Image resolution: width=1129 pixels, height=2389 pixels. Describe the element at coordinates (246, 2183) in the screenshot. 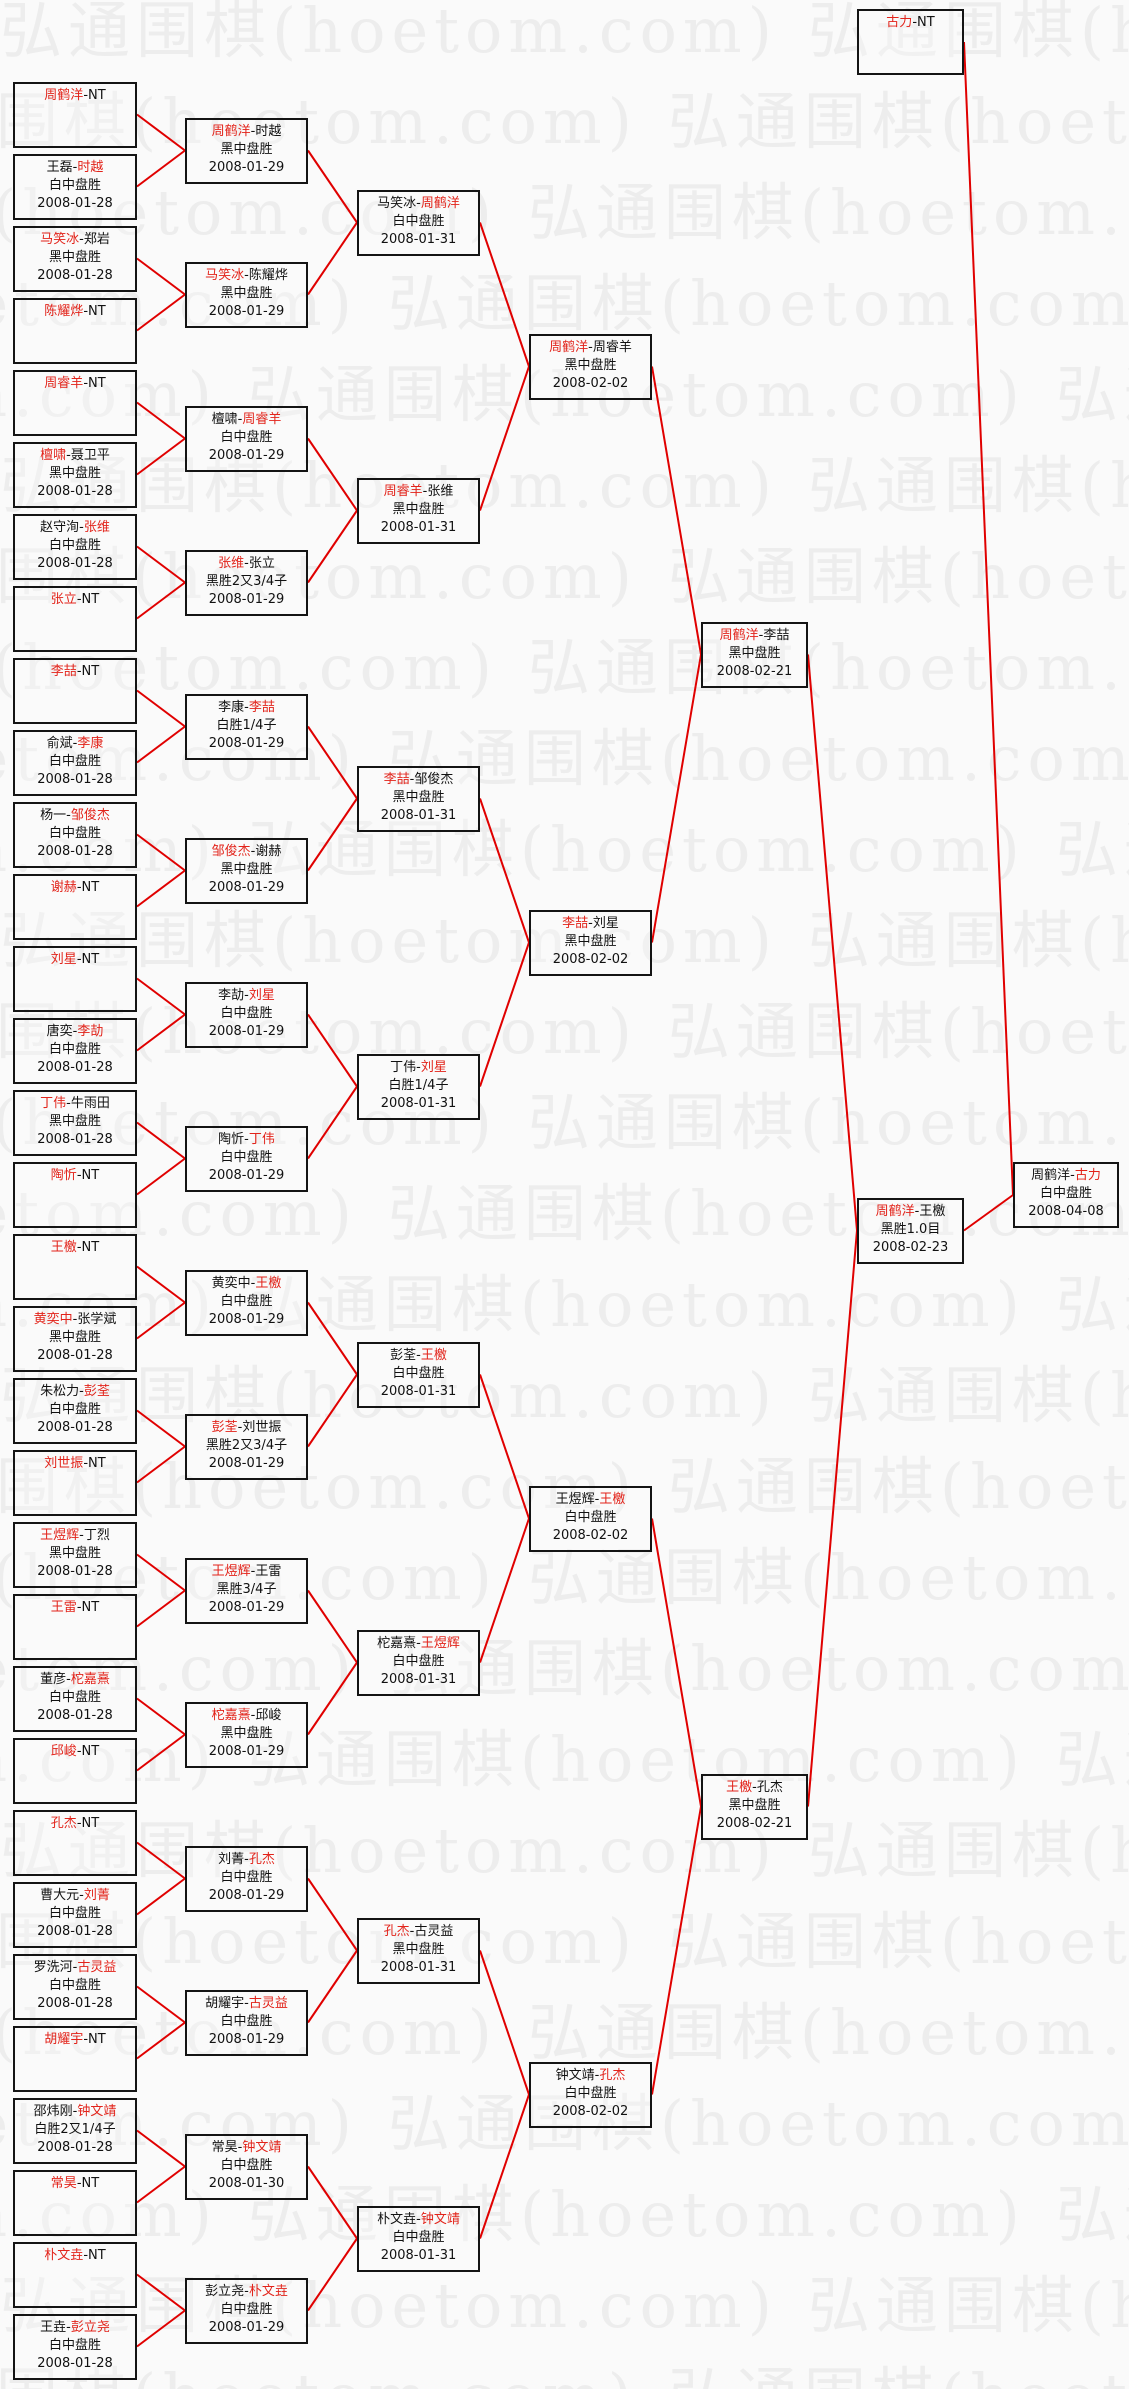

I see `game-date: 2008-01-30` at that location.